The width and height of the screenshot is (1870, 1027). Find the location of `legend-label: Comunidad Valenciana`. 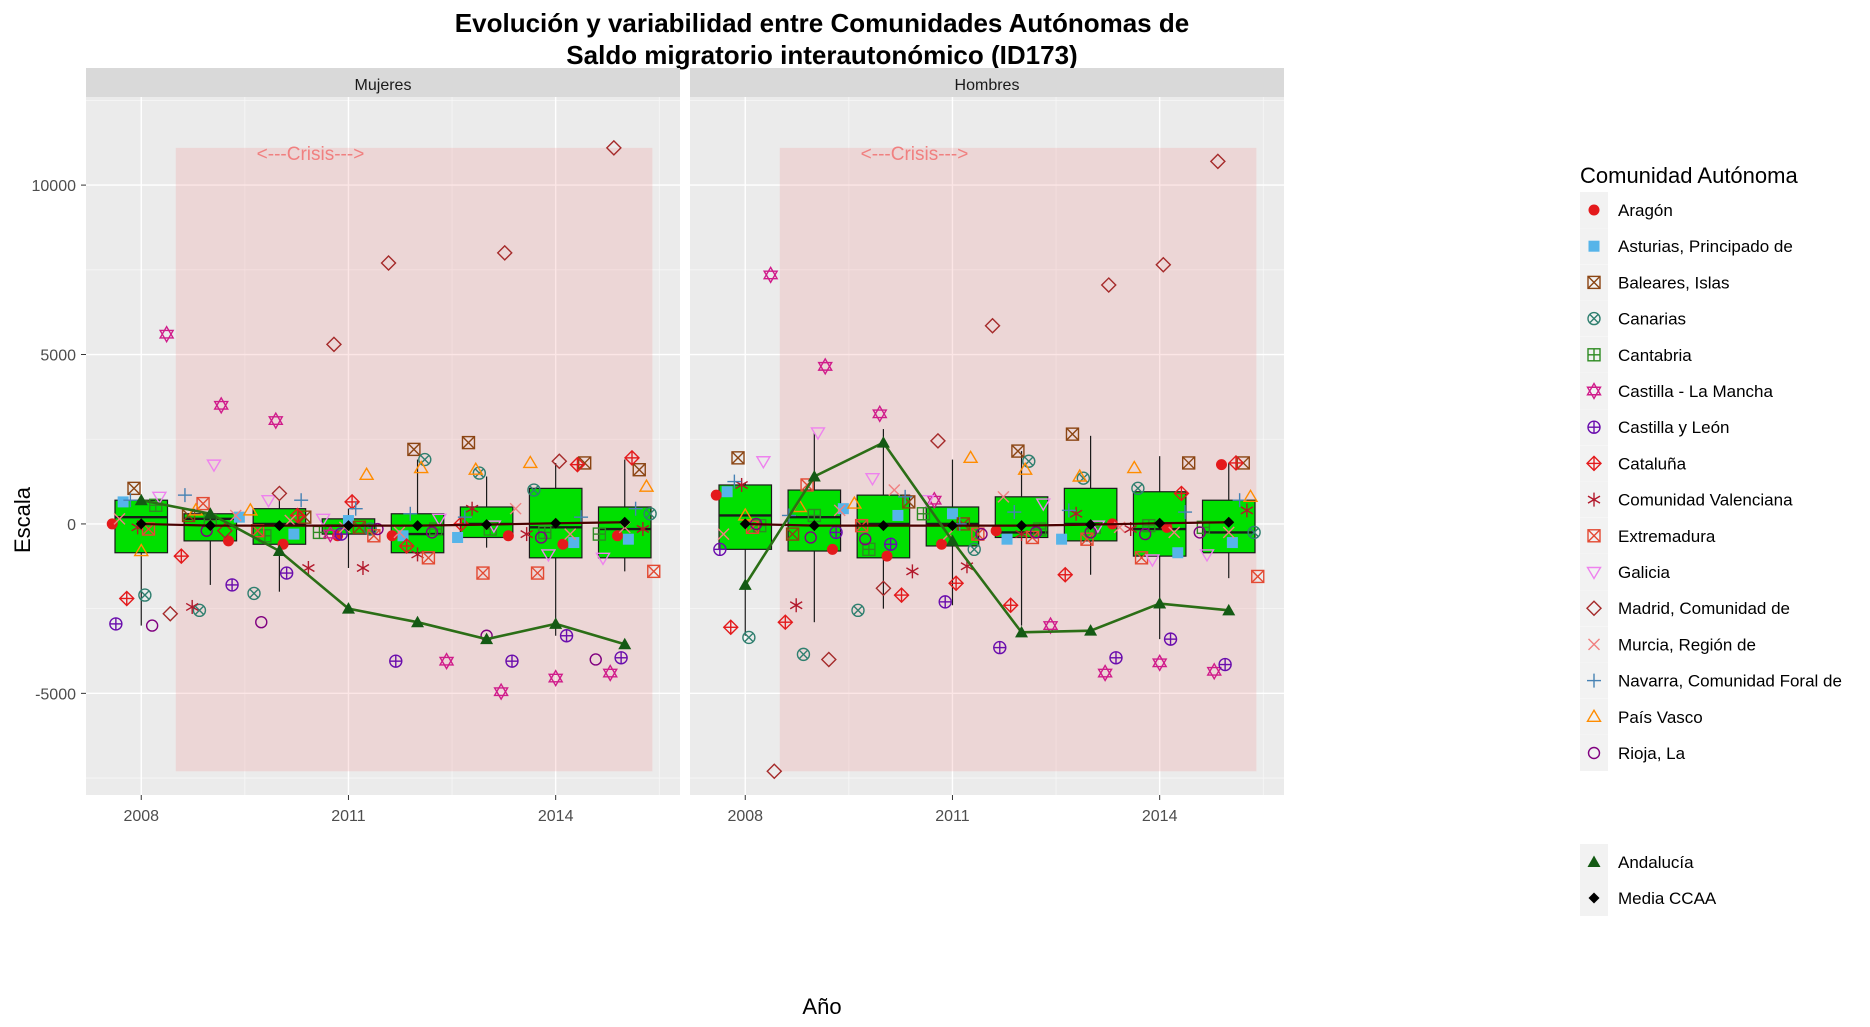

legend-label: Comunidad Valenciana is located at coordinates (1705, 500).